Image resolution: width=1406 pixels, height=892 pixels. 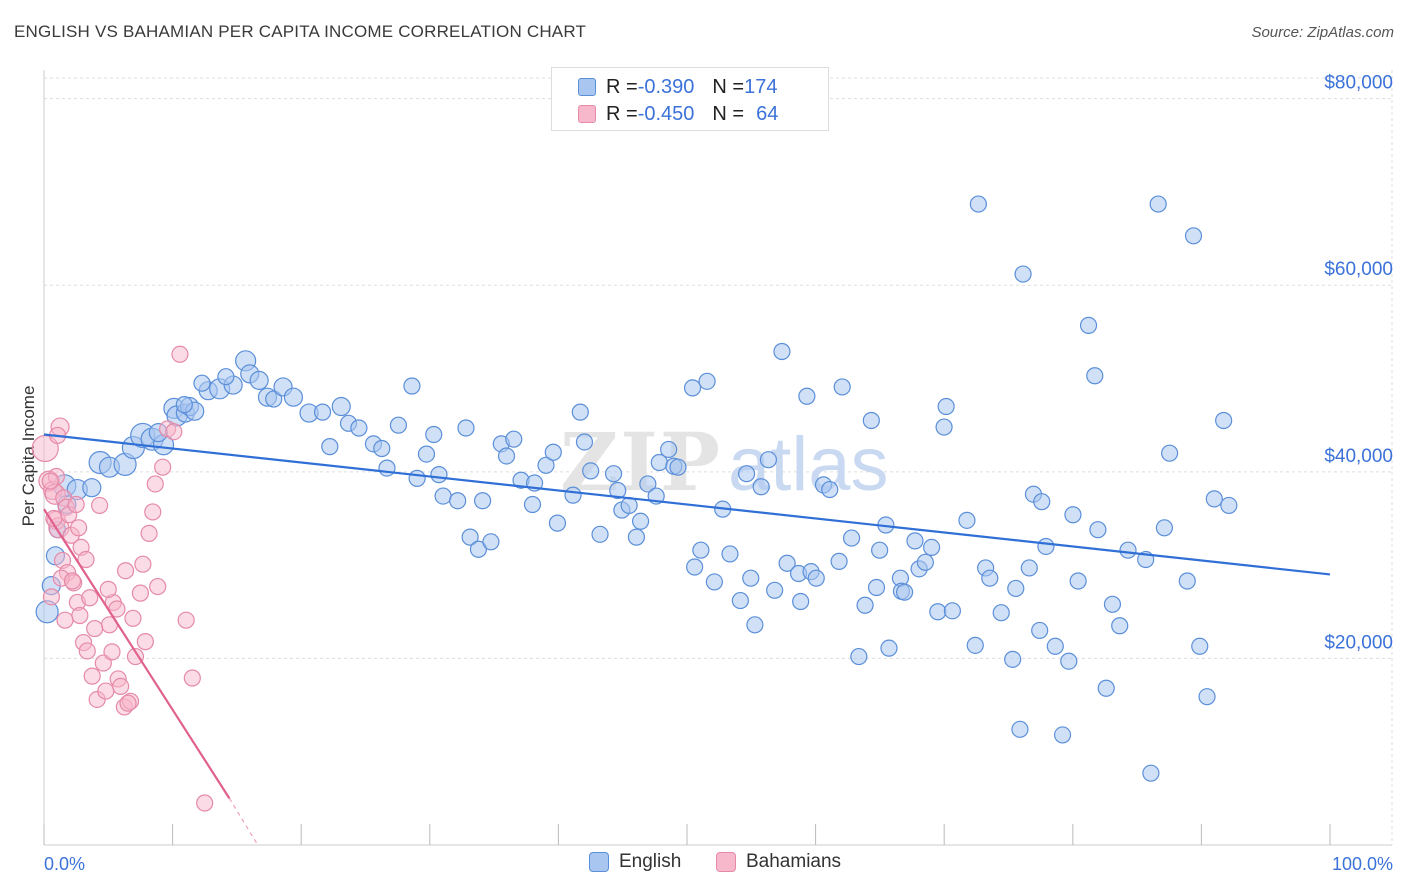 What do you see at coordinates (794, 861) in the screenshot?
I see `legend-bahamians-label: Bahamians` at bounding box center [794, 861].